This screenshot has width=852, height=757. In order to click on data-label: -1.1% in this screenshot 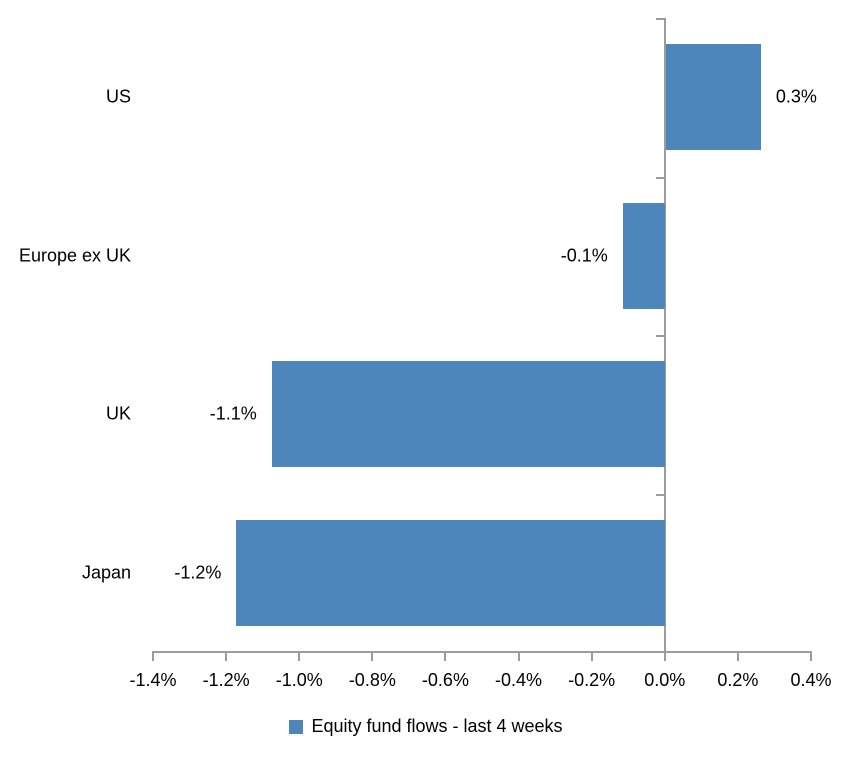, I will do `click(233, 413)`.